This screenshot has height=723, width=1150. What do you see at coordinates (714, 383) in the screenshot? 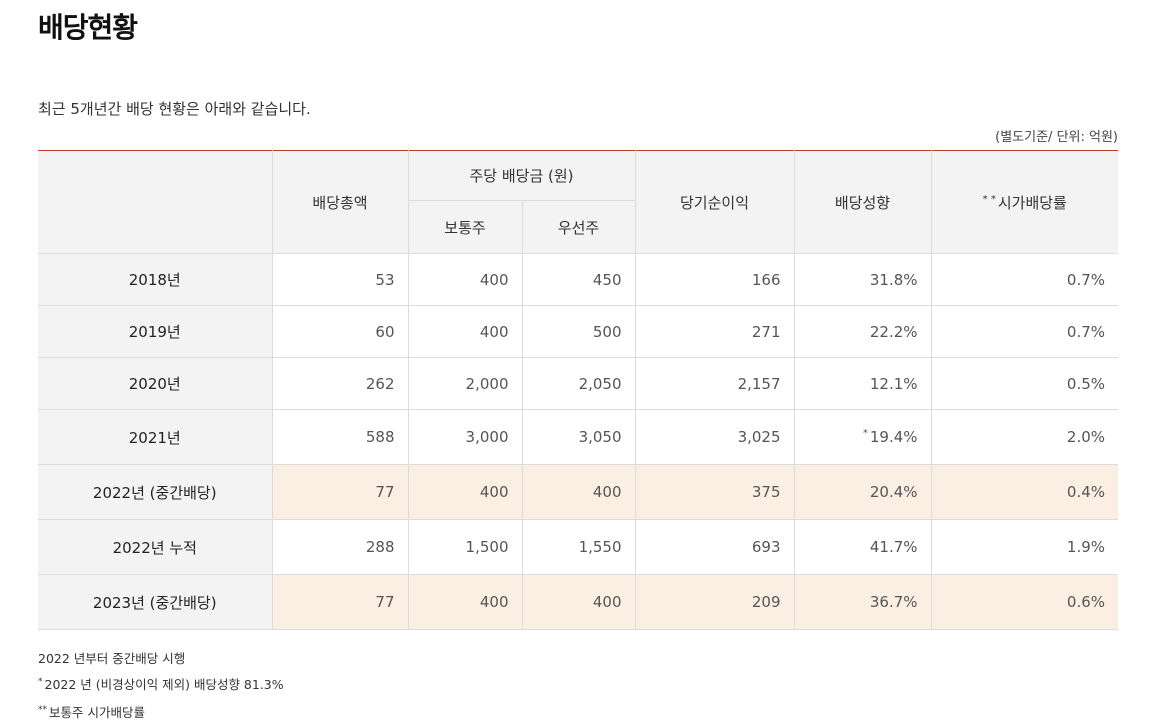
I see `cell-net-income: 2,157` at bounding box center [714, 383].